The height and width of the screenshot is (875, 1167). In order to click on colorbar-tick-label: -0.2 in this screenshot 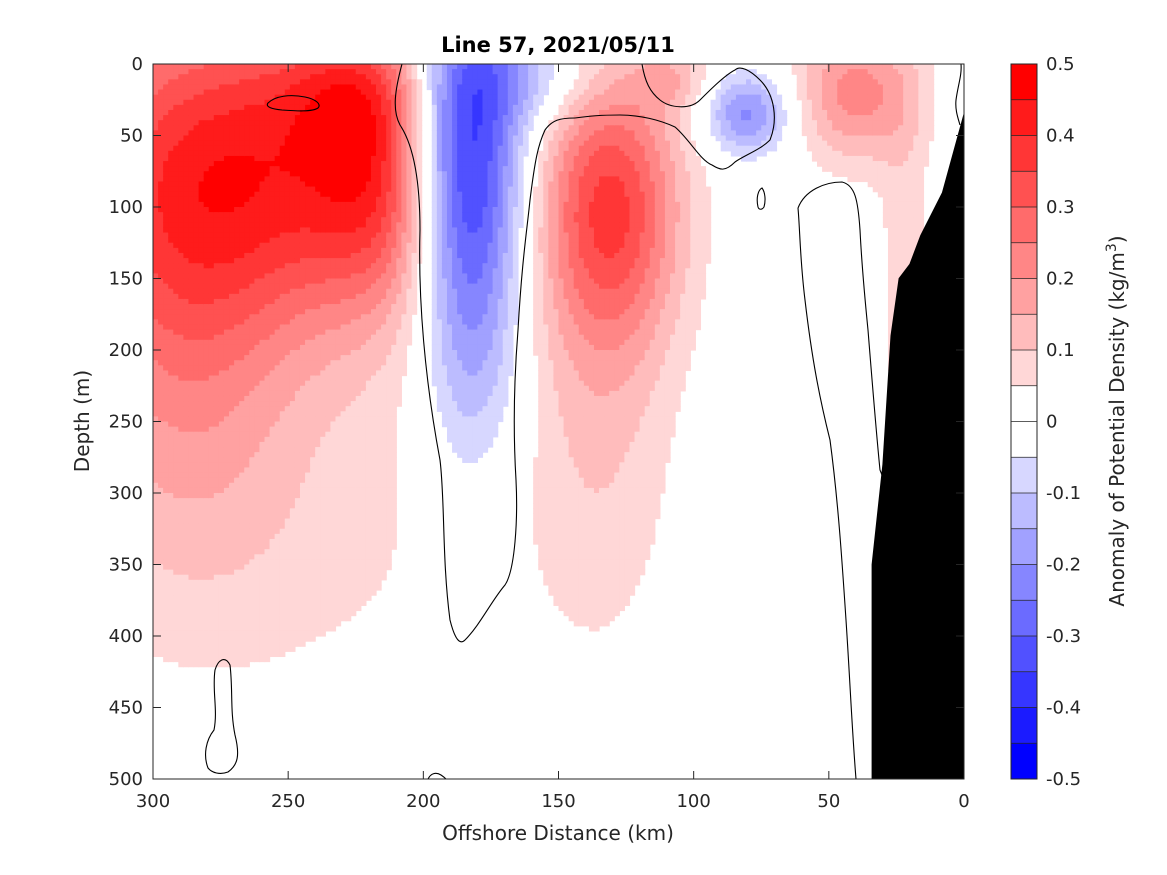, I will do `click(1063, 565)`.